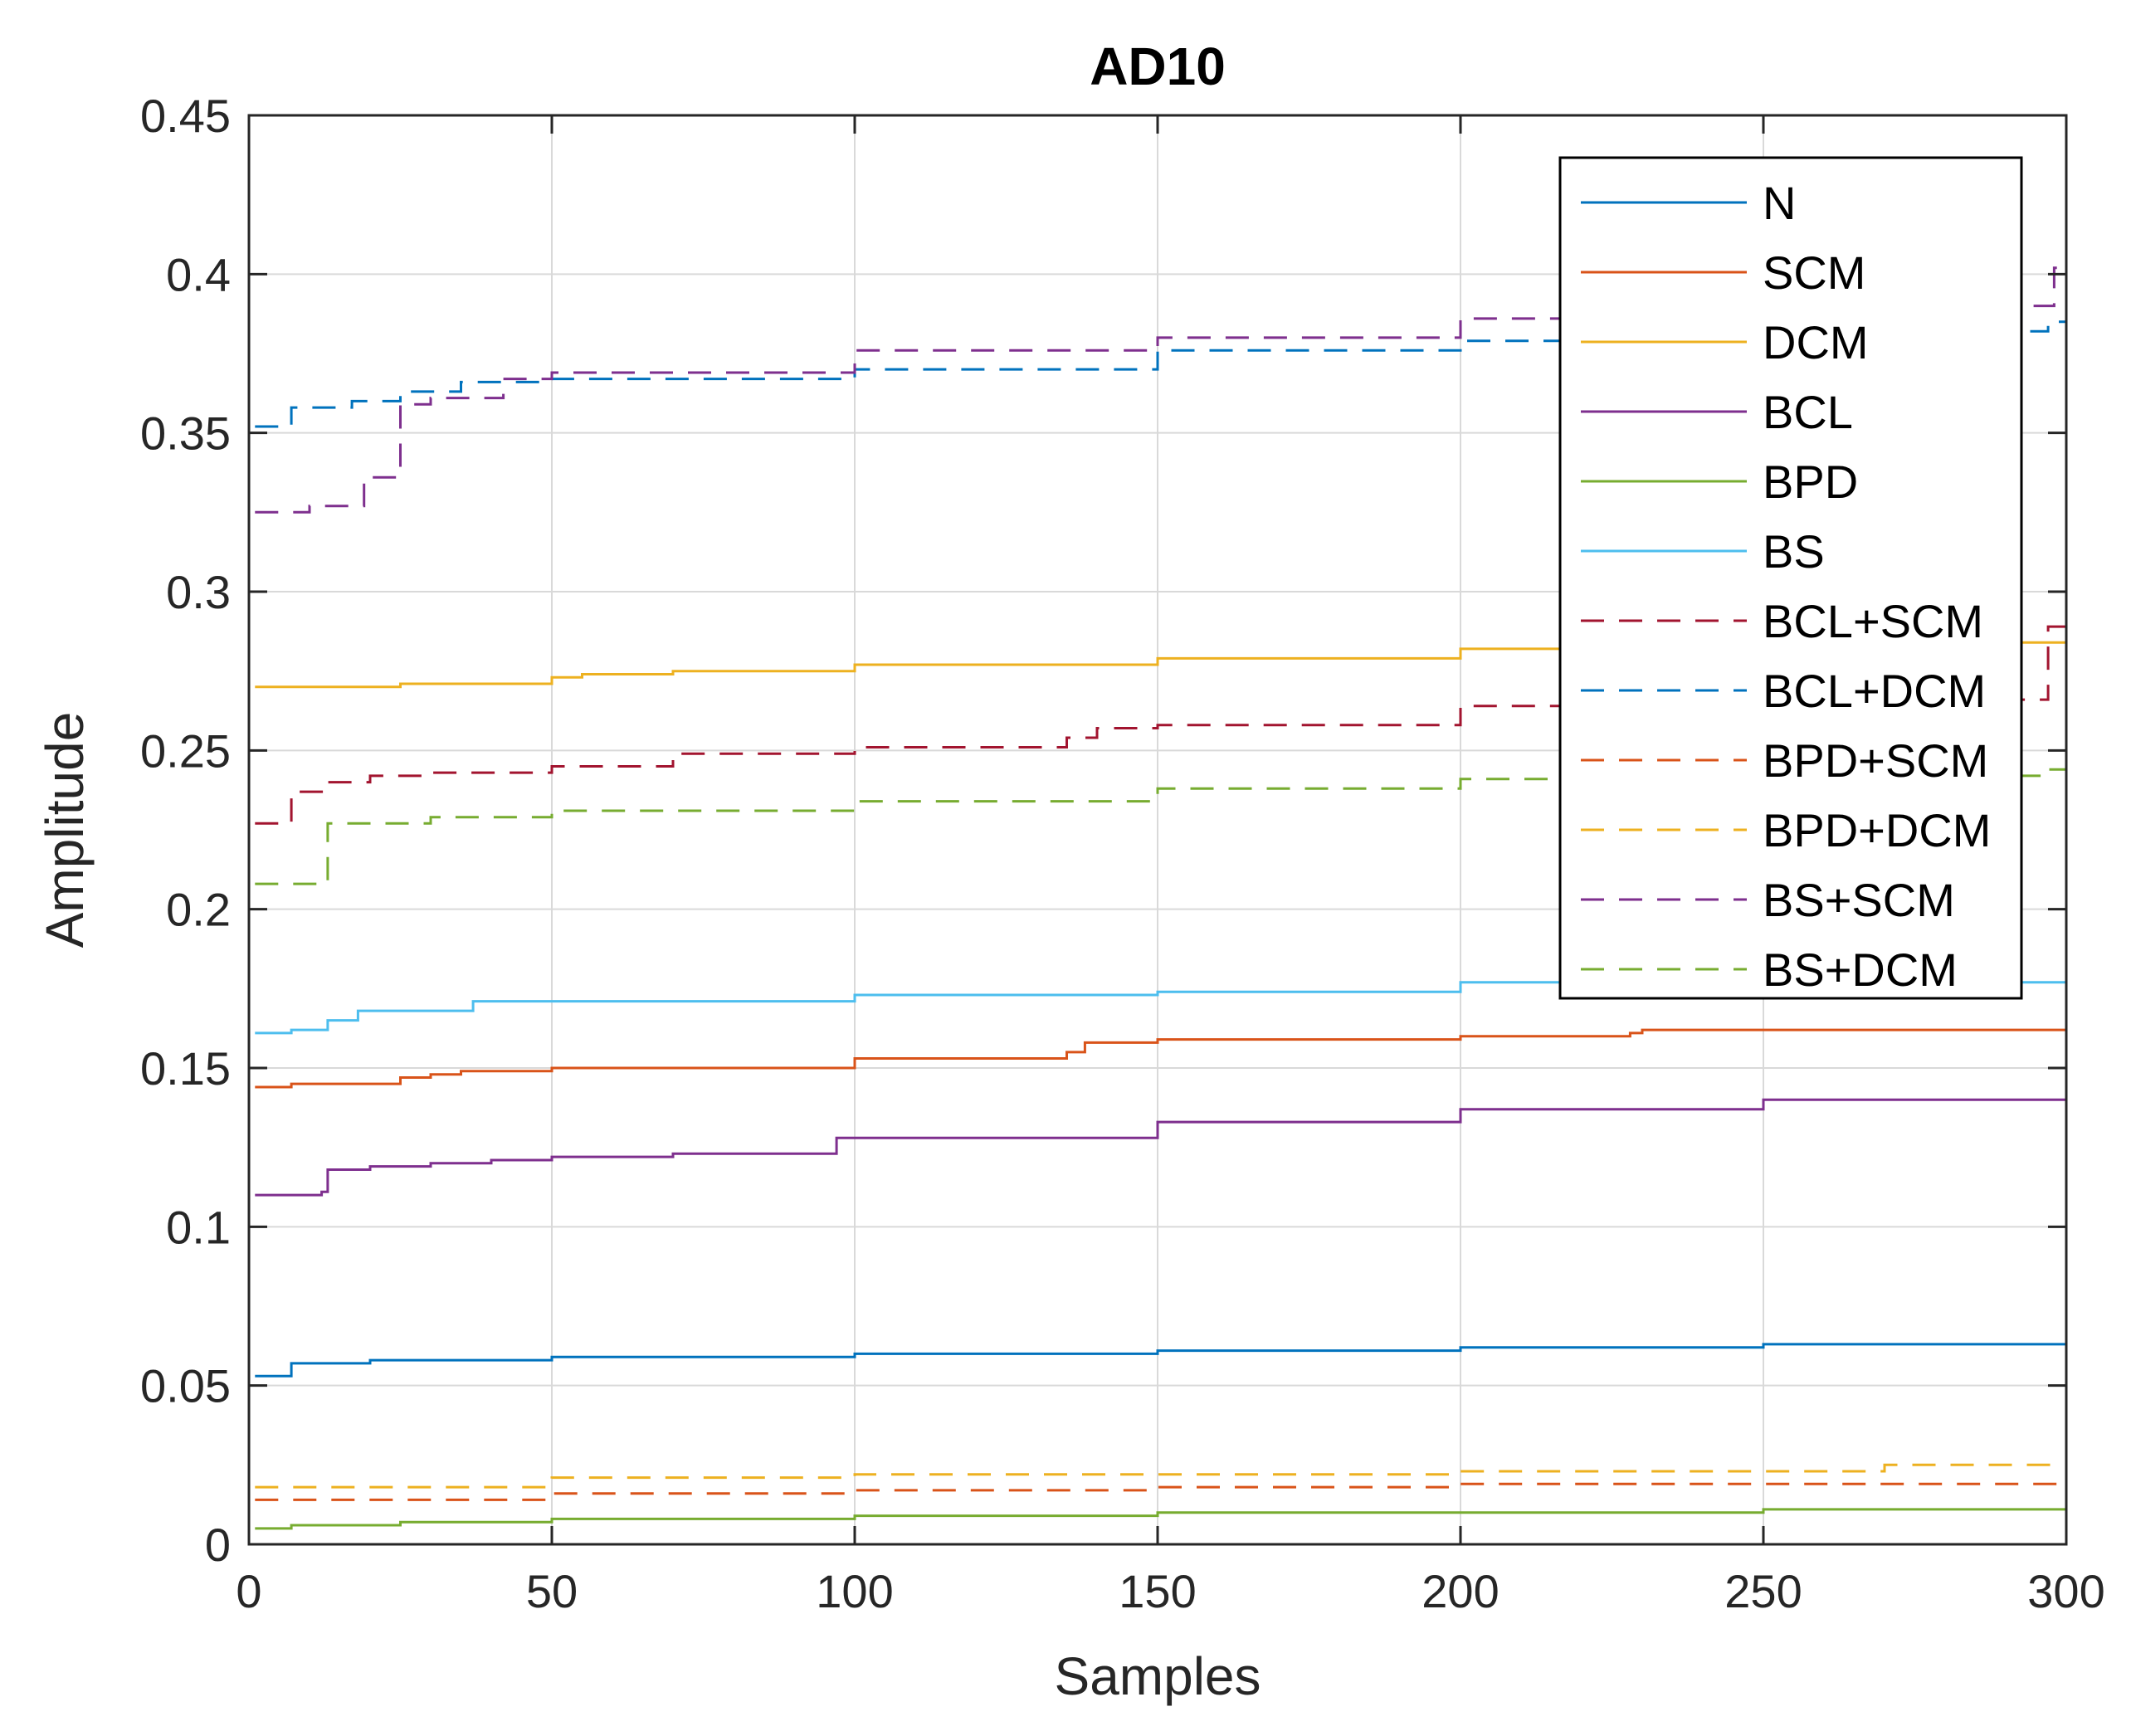 The height and width of the screenshot is (1736, 2131). What do you see at coordinates (199, 1227) in the screenshot?
I see `y-tick-label: 0.1` at bounding box center [199, 1227].